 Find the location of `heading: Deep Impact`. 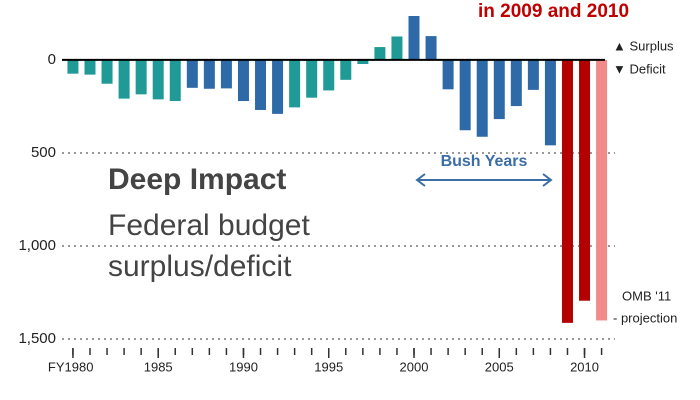

heading: Deep Impact is located at coordinates (197, 179).